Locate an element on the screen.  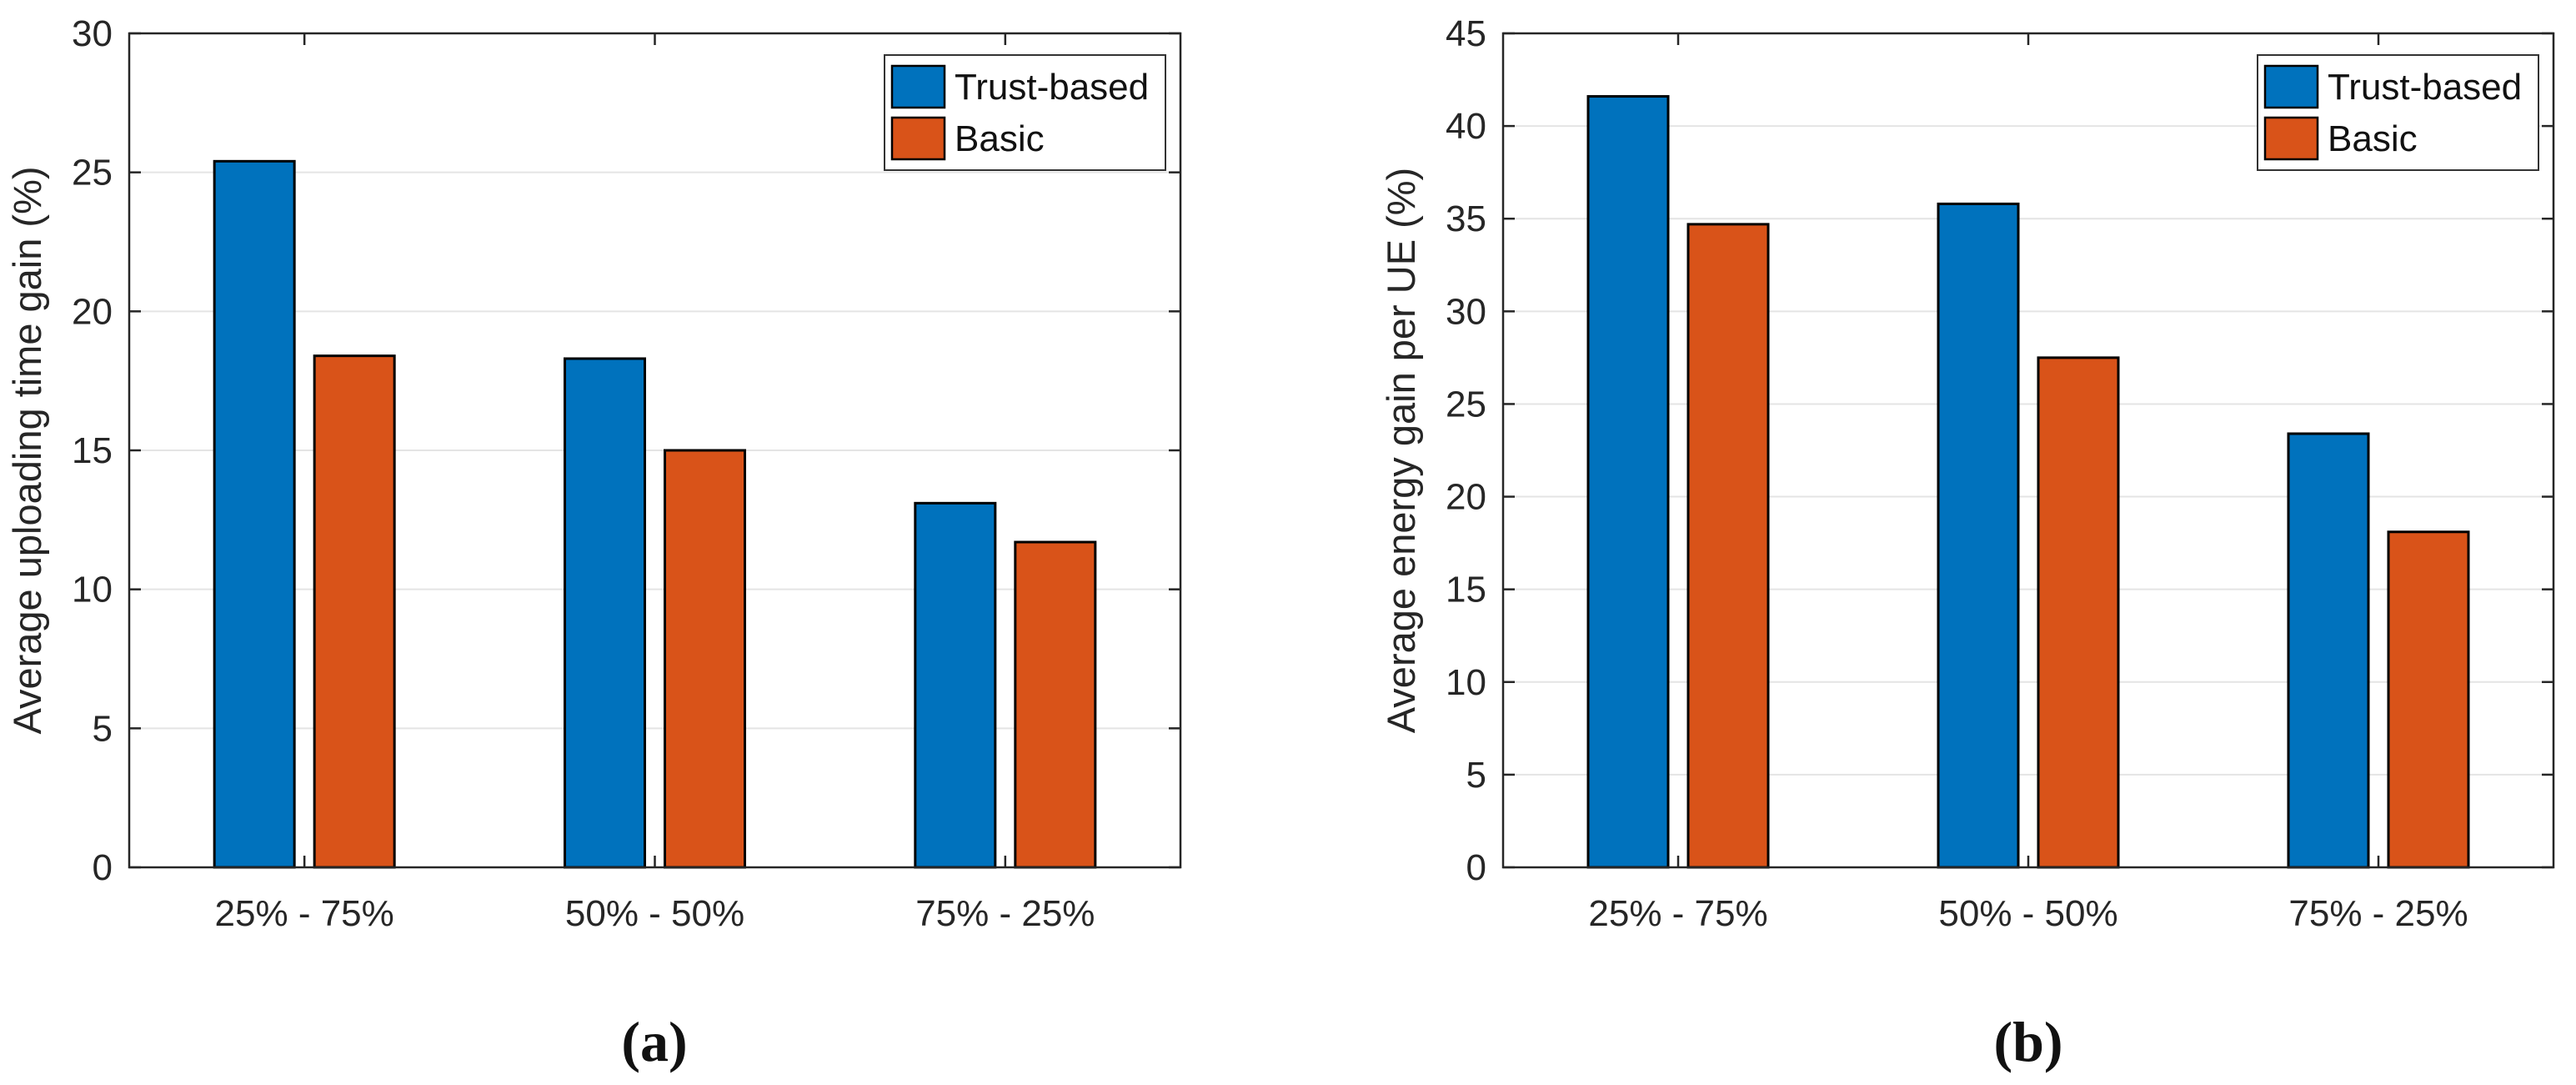
caption-a: (a) is located at coordinates (654, 1041).